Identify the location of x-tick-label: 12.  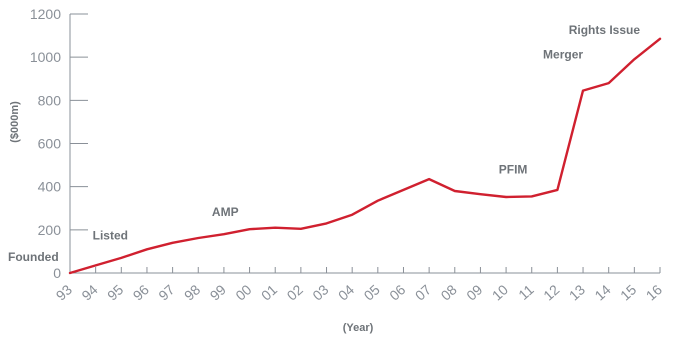
(551, 292).